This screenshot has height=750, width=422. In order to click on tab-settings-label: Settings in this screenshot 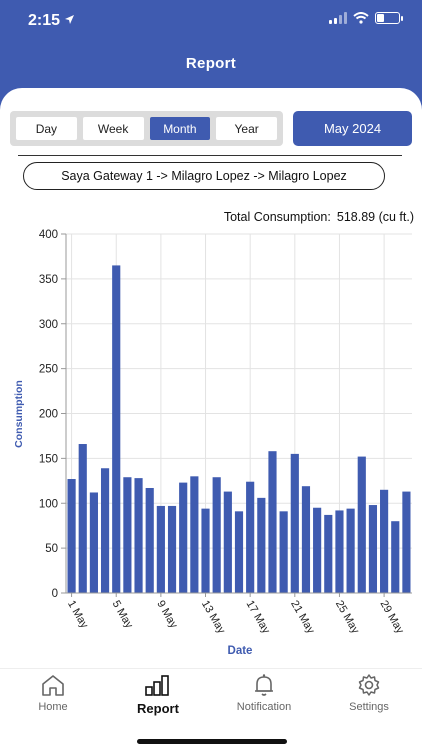, I will do `click(369, 707)`.